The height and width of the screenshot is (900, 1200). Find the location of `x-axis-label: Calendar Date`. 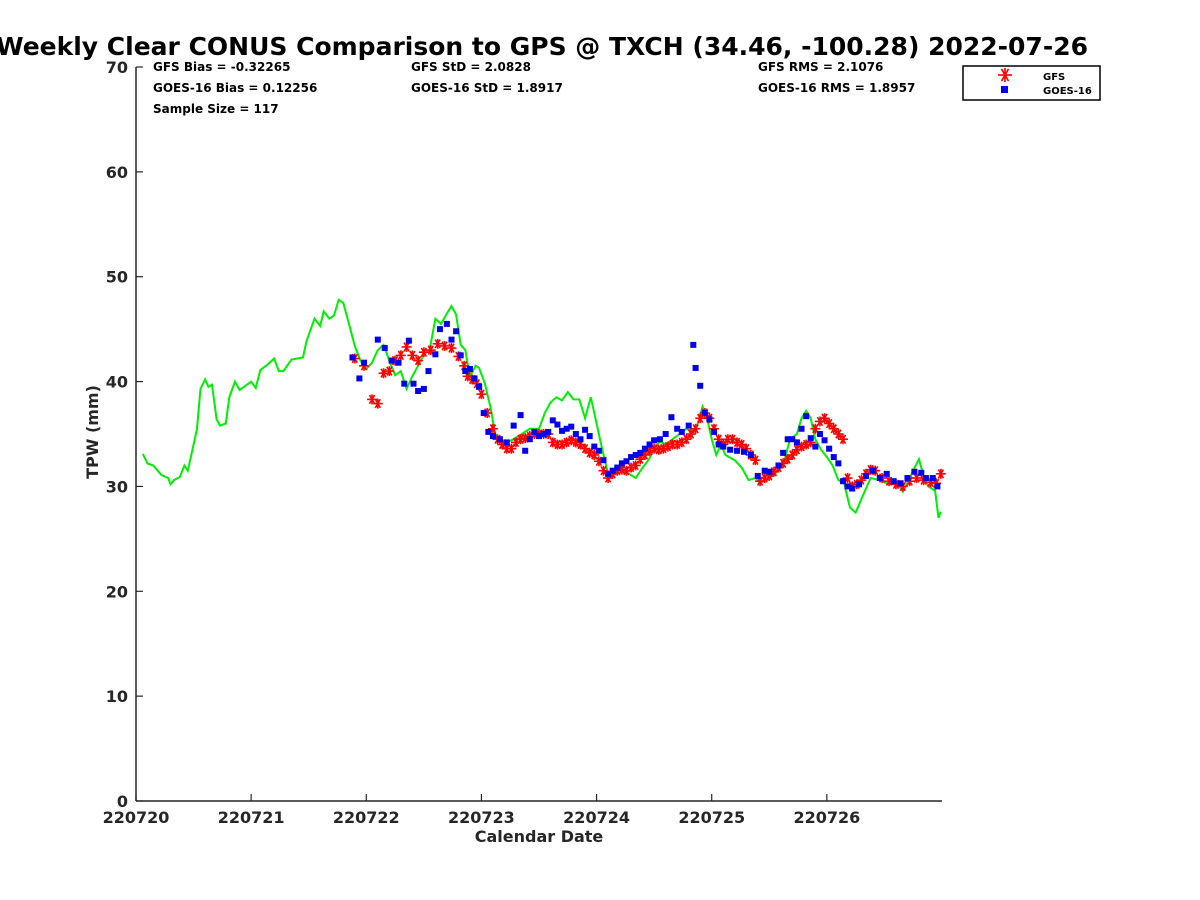

x-axis-label: Calendar Date is located at coordinates (539, 836).